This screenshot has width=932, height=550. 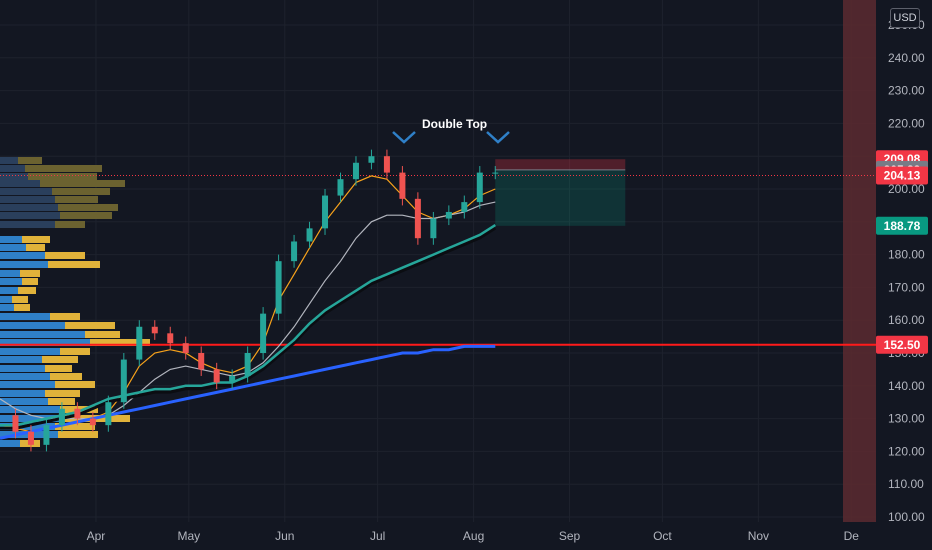 What do you see at coordinates (906, 386) in the screenshot?
I see `price-tick-label: 140.00` at bounding box center [906, 386].